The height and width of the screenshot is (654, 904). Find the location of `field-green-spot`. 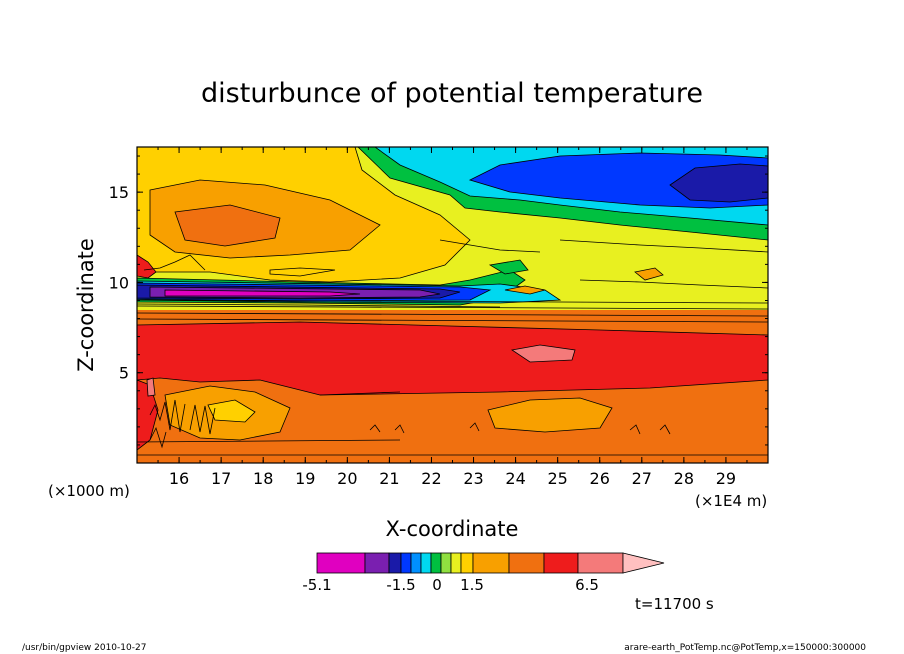

field-green-spot is located at coordinates (508, 267).